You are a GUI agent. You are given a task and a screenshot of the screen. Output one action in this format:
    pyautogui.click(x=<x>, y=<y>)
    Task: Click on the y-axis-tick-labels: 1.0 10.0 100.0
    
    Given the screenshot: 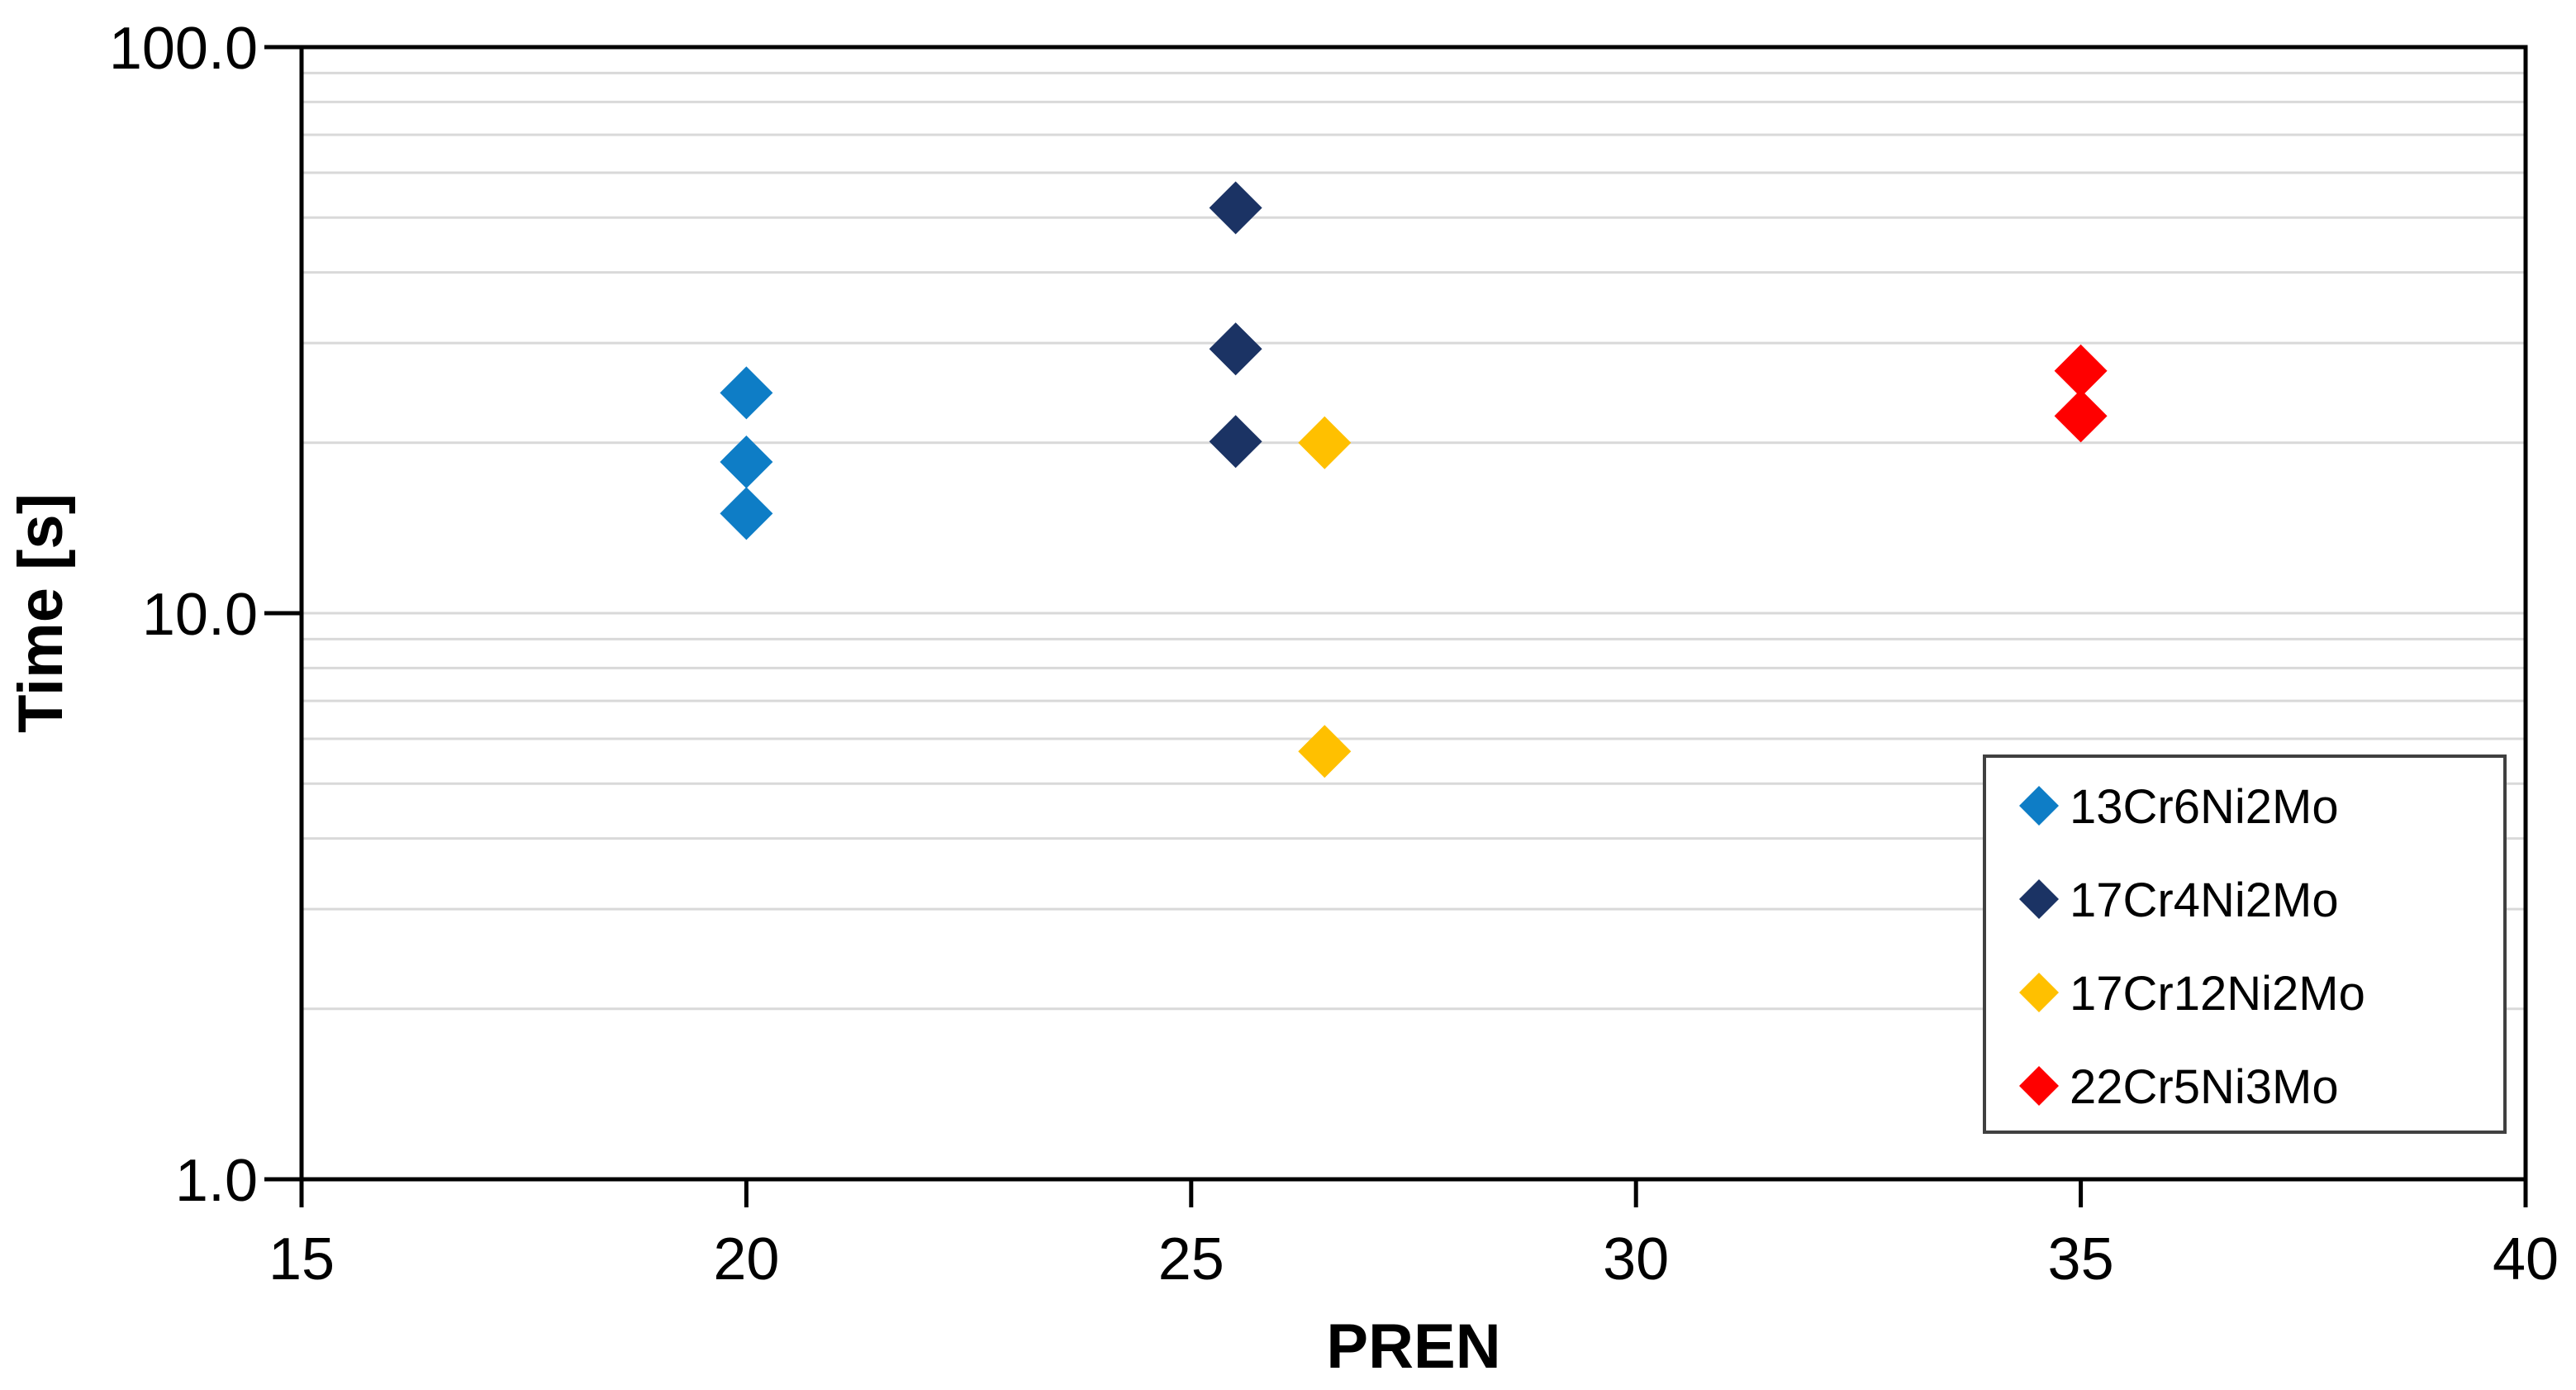 What is the action you would take?
    pyautogui.click(x=183, y=615)
    